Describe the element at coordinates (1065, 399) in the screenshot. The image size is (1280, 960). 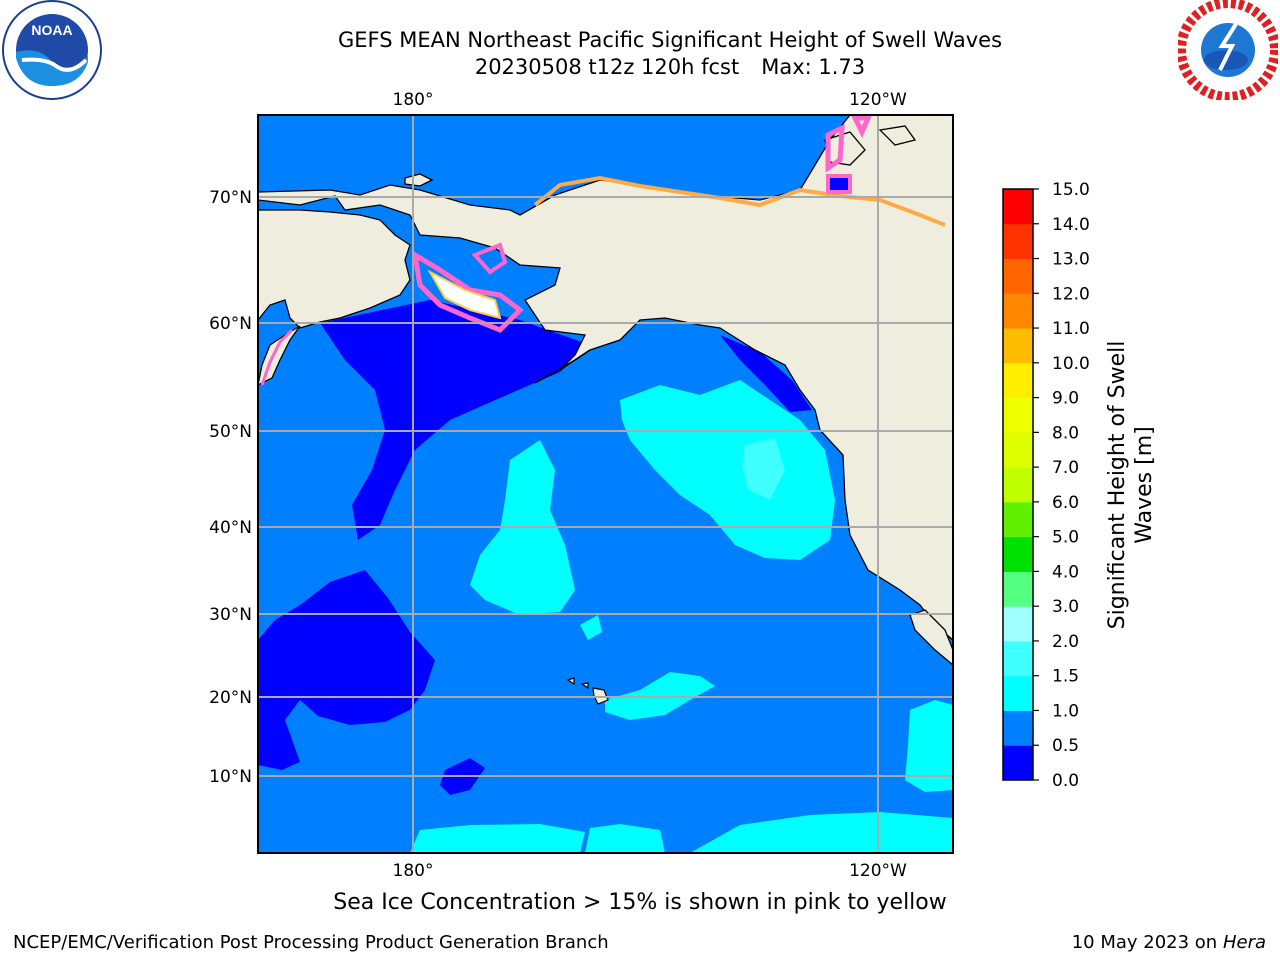
I see `colorbar-tick-label: 9.0` at that location.